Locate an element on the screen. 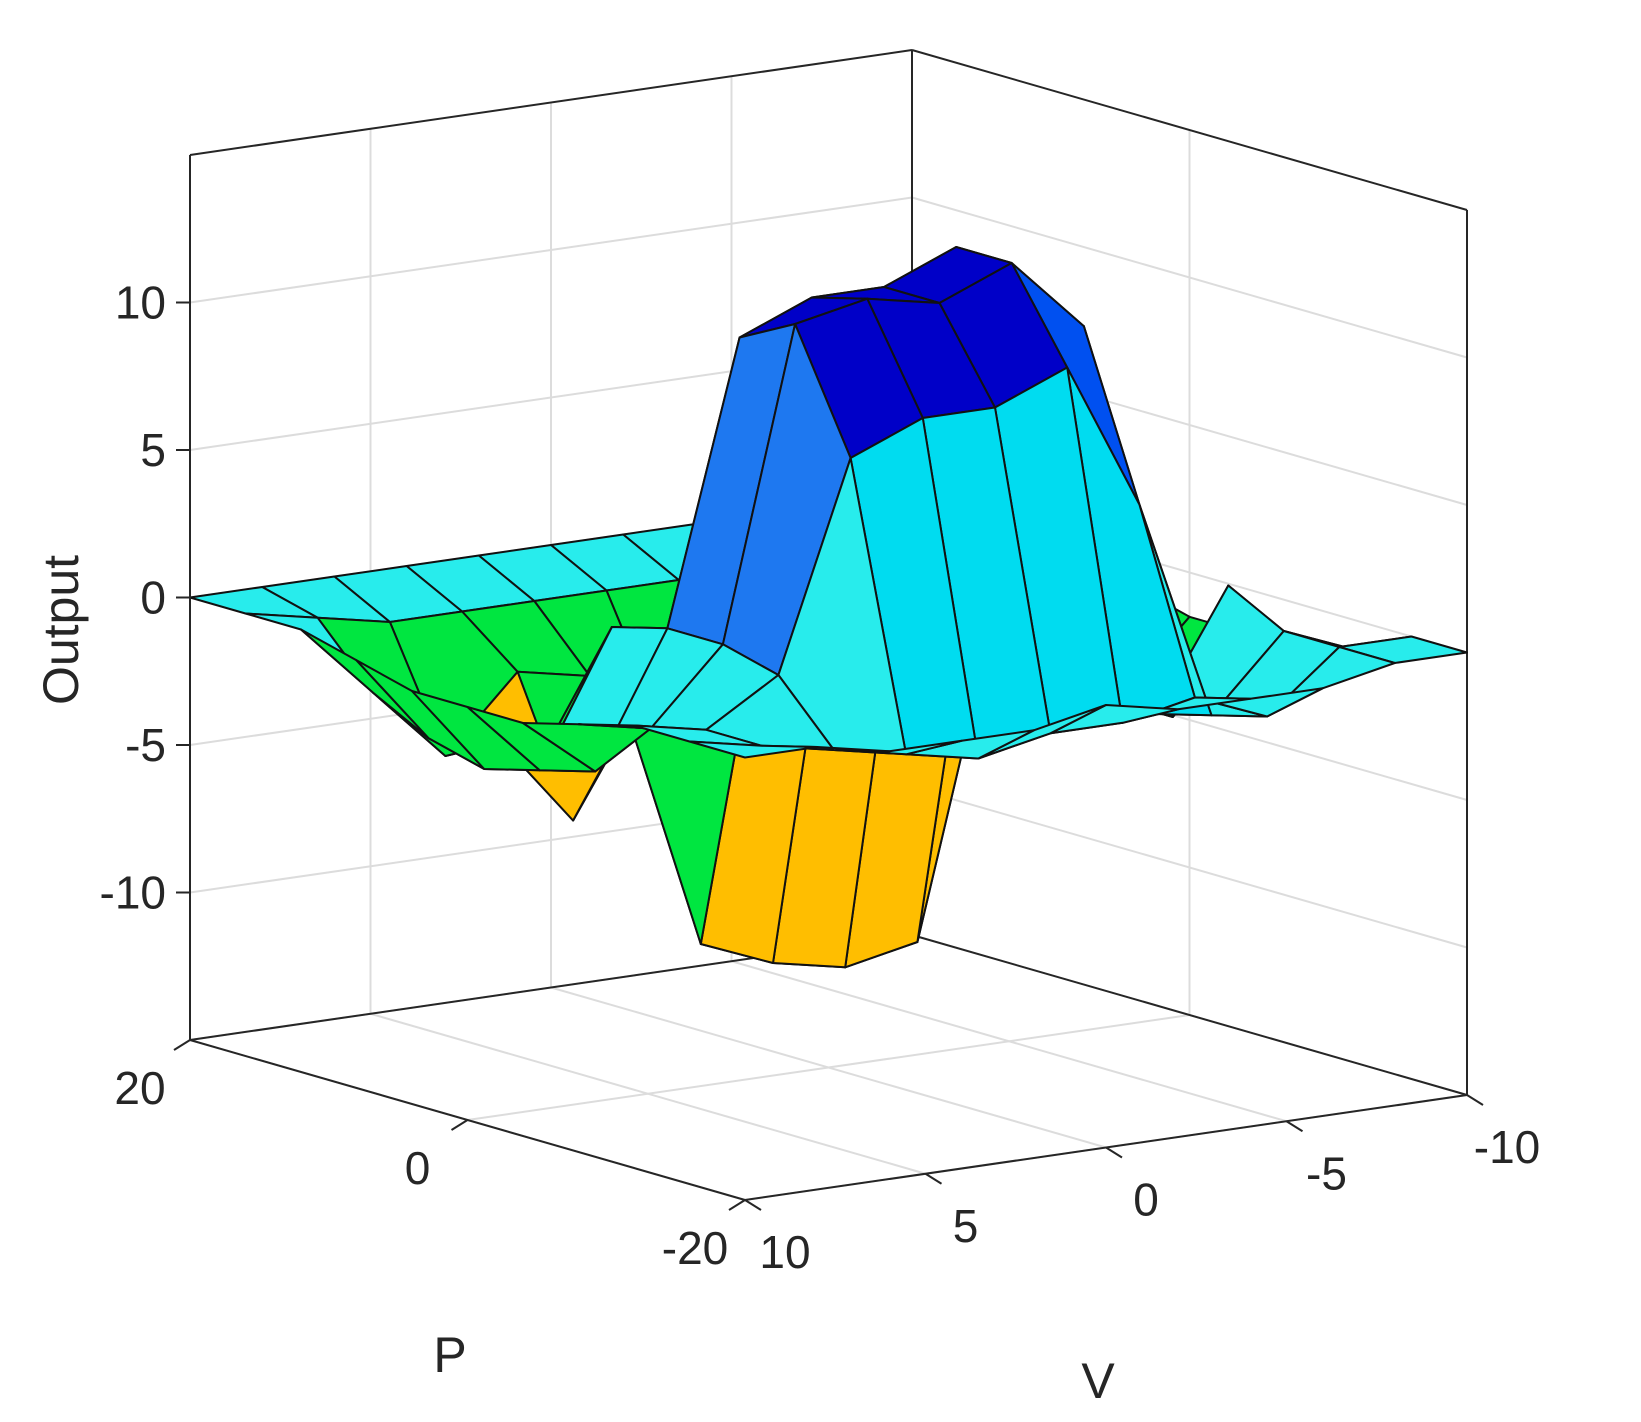 The height and width of the screenshot is (1422, 1641). x-axis-label: P is located at coordinates (449, 1355).